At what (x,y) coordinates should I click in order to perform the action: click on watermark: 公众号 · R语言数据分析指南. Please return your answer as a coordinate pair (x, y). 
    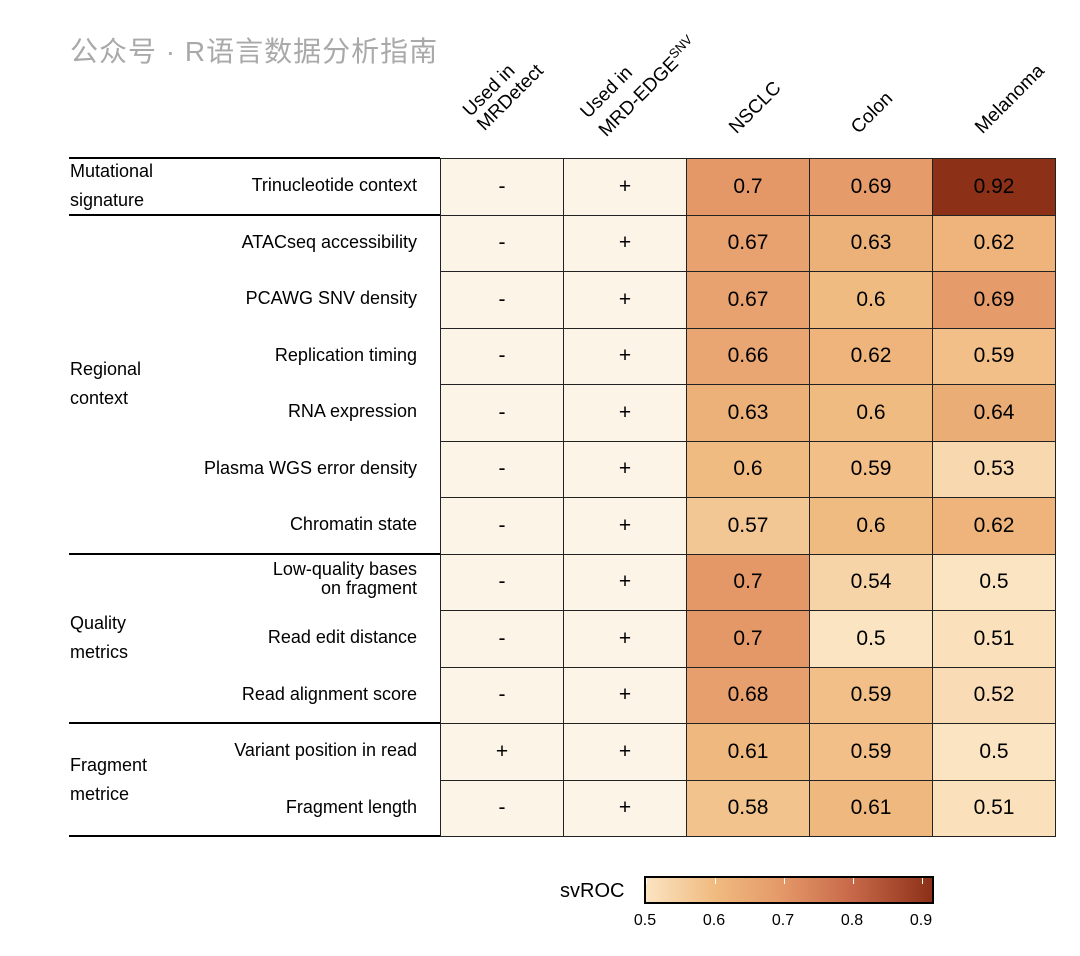
    Looking at the image, I should click on (254, 51).